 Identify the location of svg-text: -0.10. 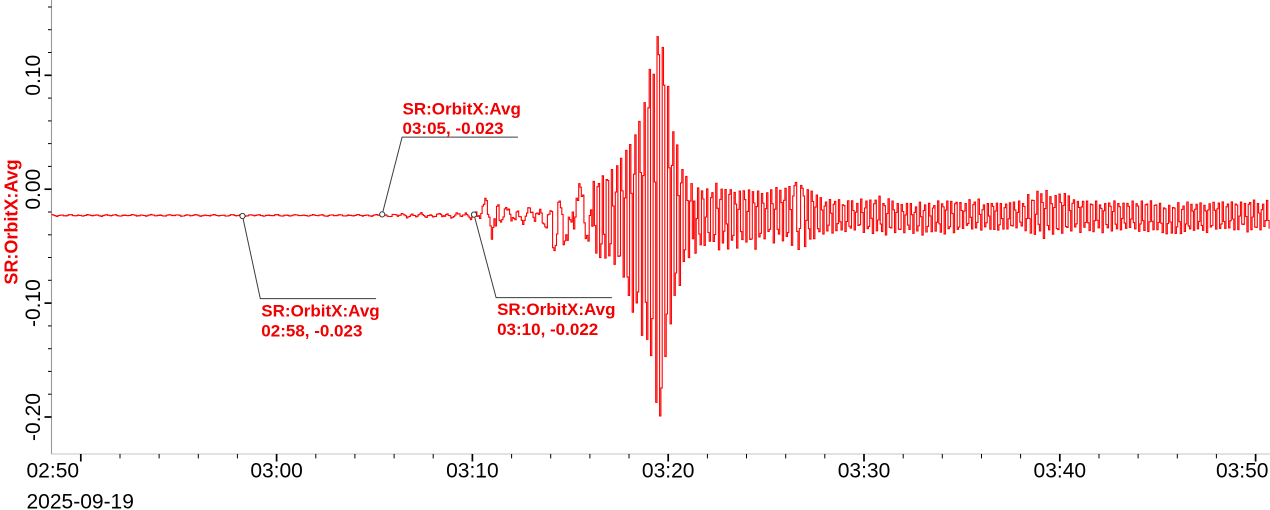
(33, 303).